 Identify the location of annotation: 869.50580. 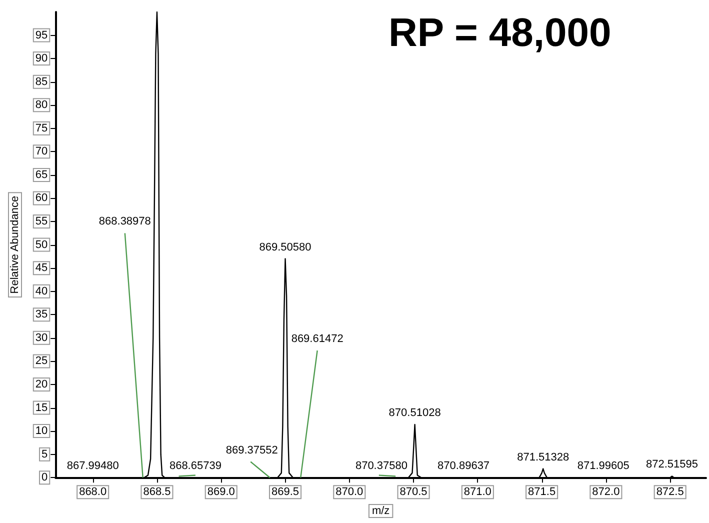
(285, 247).